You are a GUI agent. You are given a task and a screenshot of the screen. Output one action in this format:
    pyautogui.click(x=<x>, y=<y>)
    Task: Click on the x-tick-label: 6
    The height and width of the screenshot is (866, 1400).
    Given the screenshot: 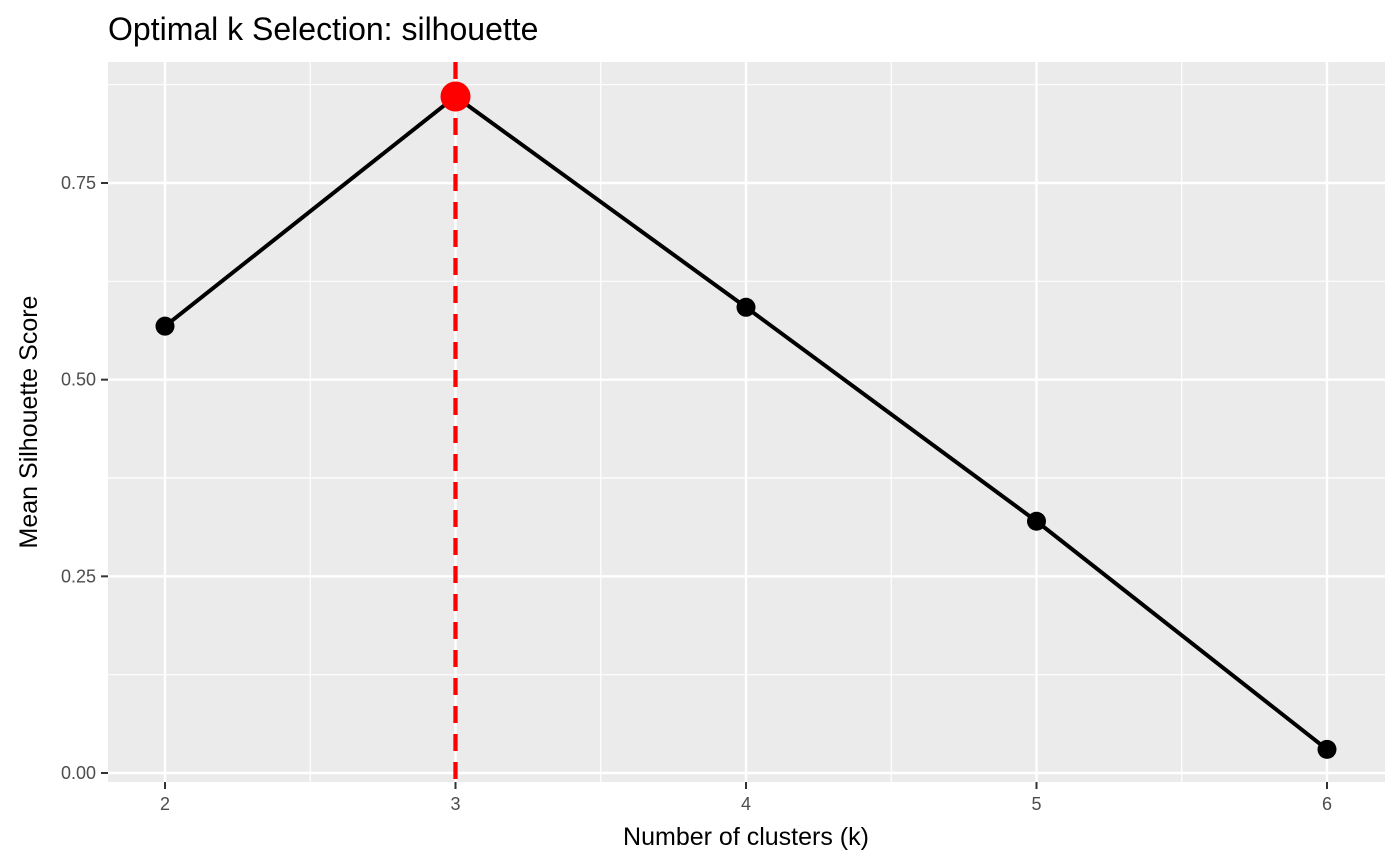 What is the action you would take?
    pyautogui.click(x=1327, y=804)
    